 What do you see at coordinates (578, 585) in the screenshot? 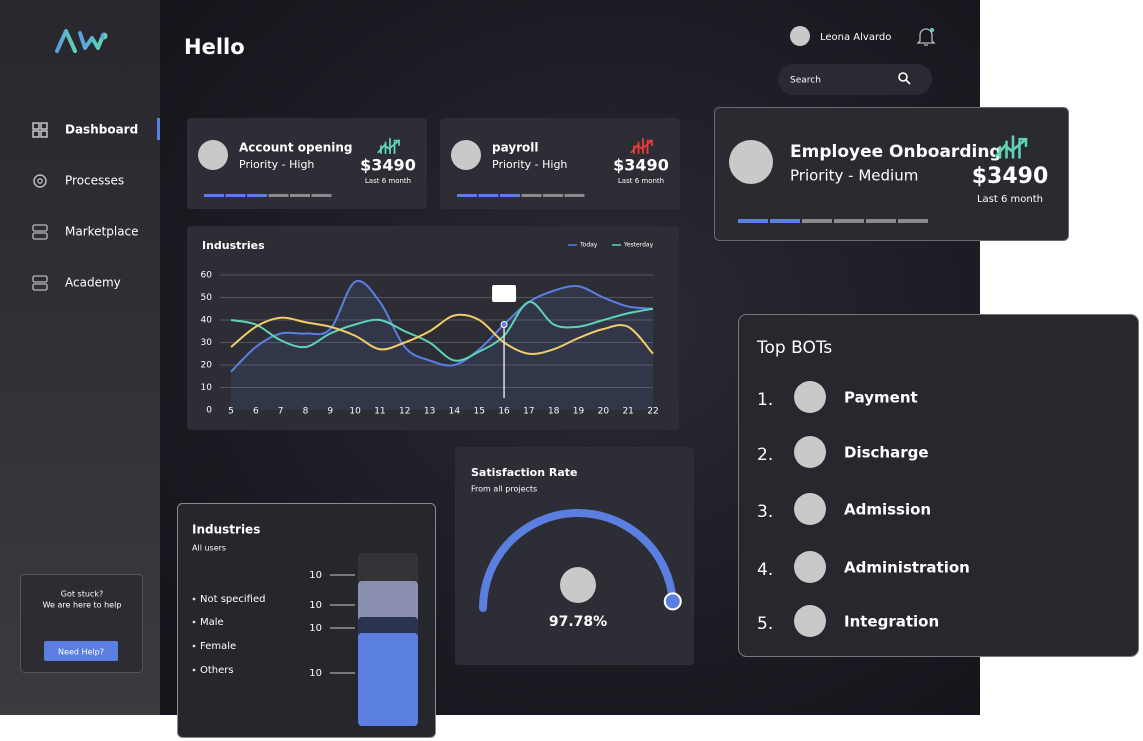
I see `gauge-icon` at bounding box center [578, 585].